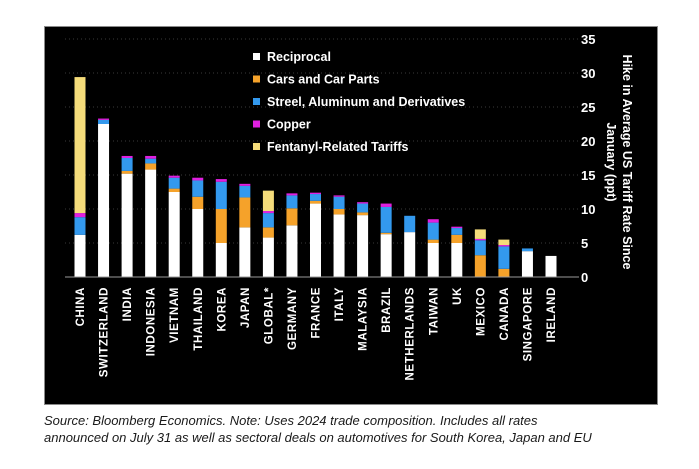  I want to click on bar-italy-copper, so click(339, 196).